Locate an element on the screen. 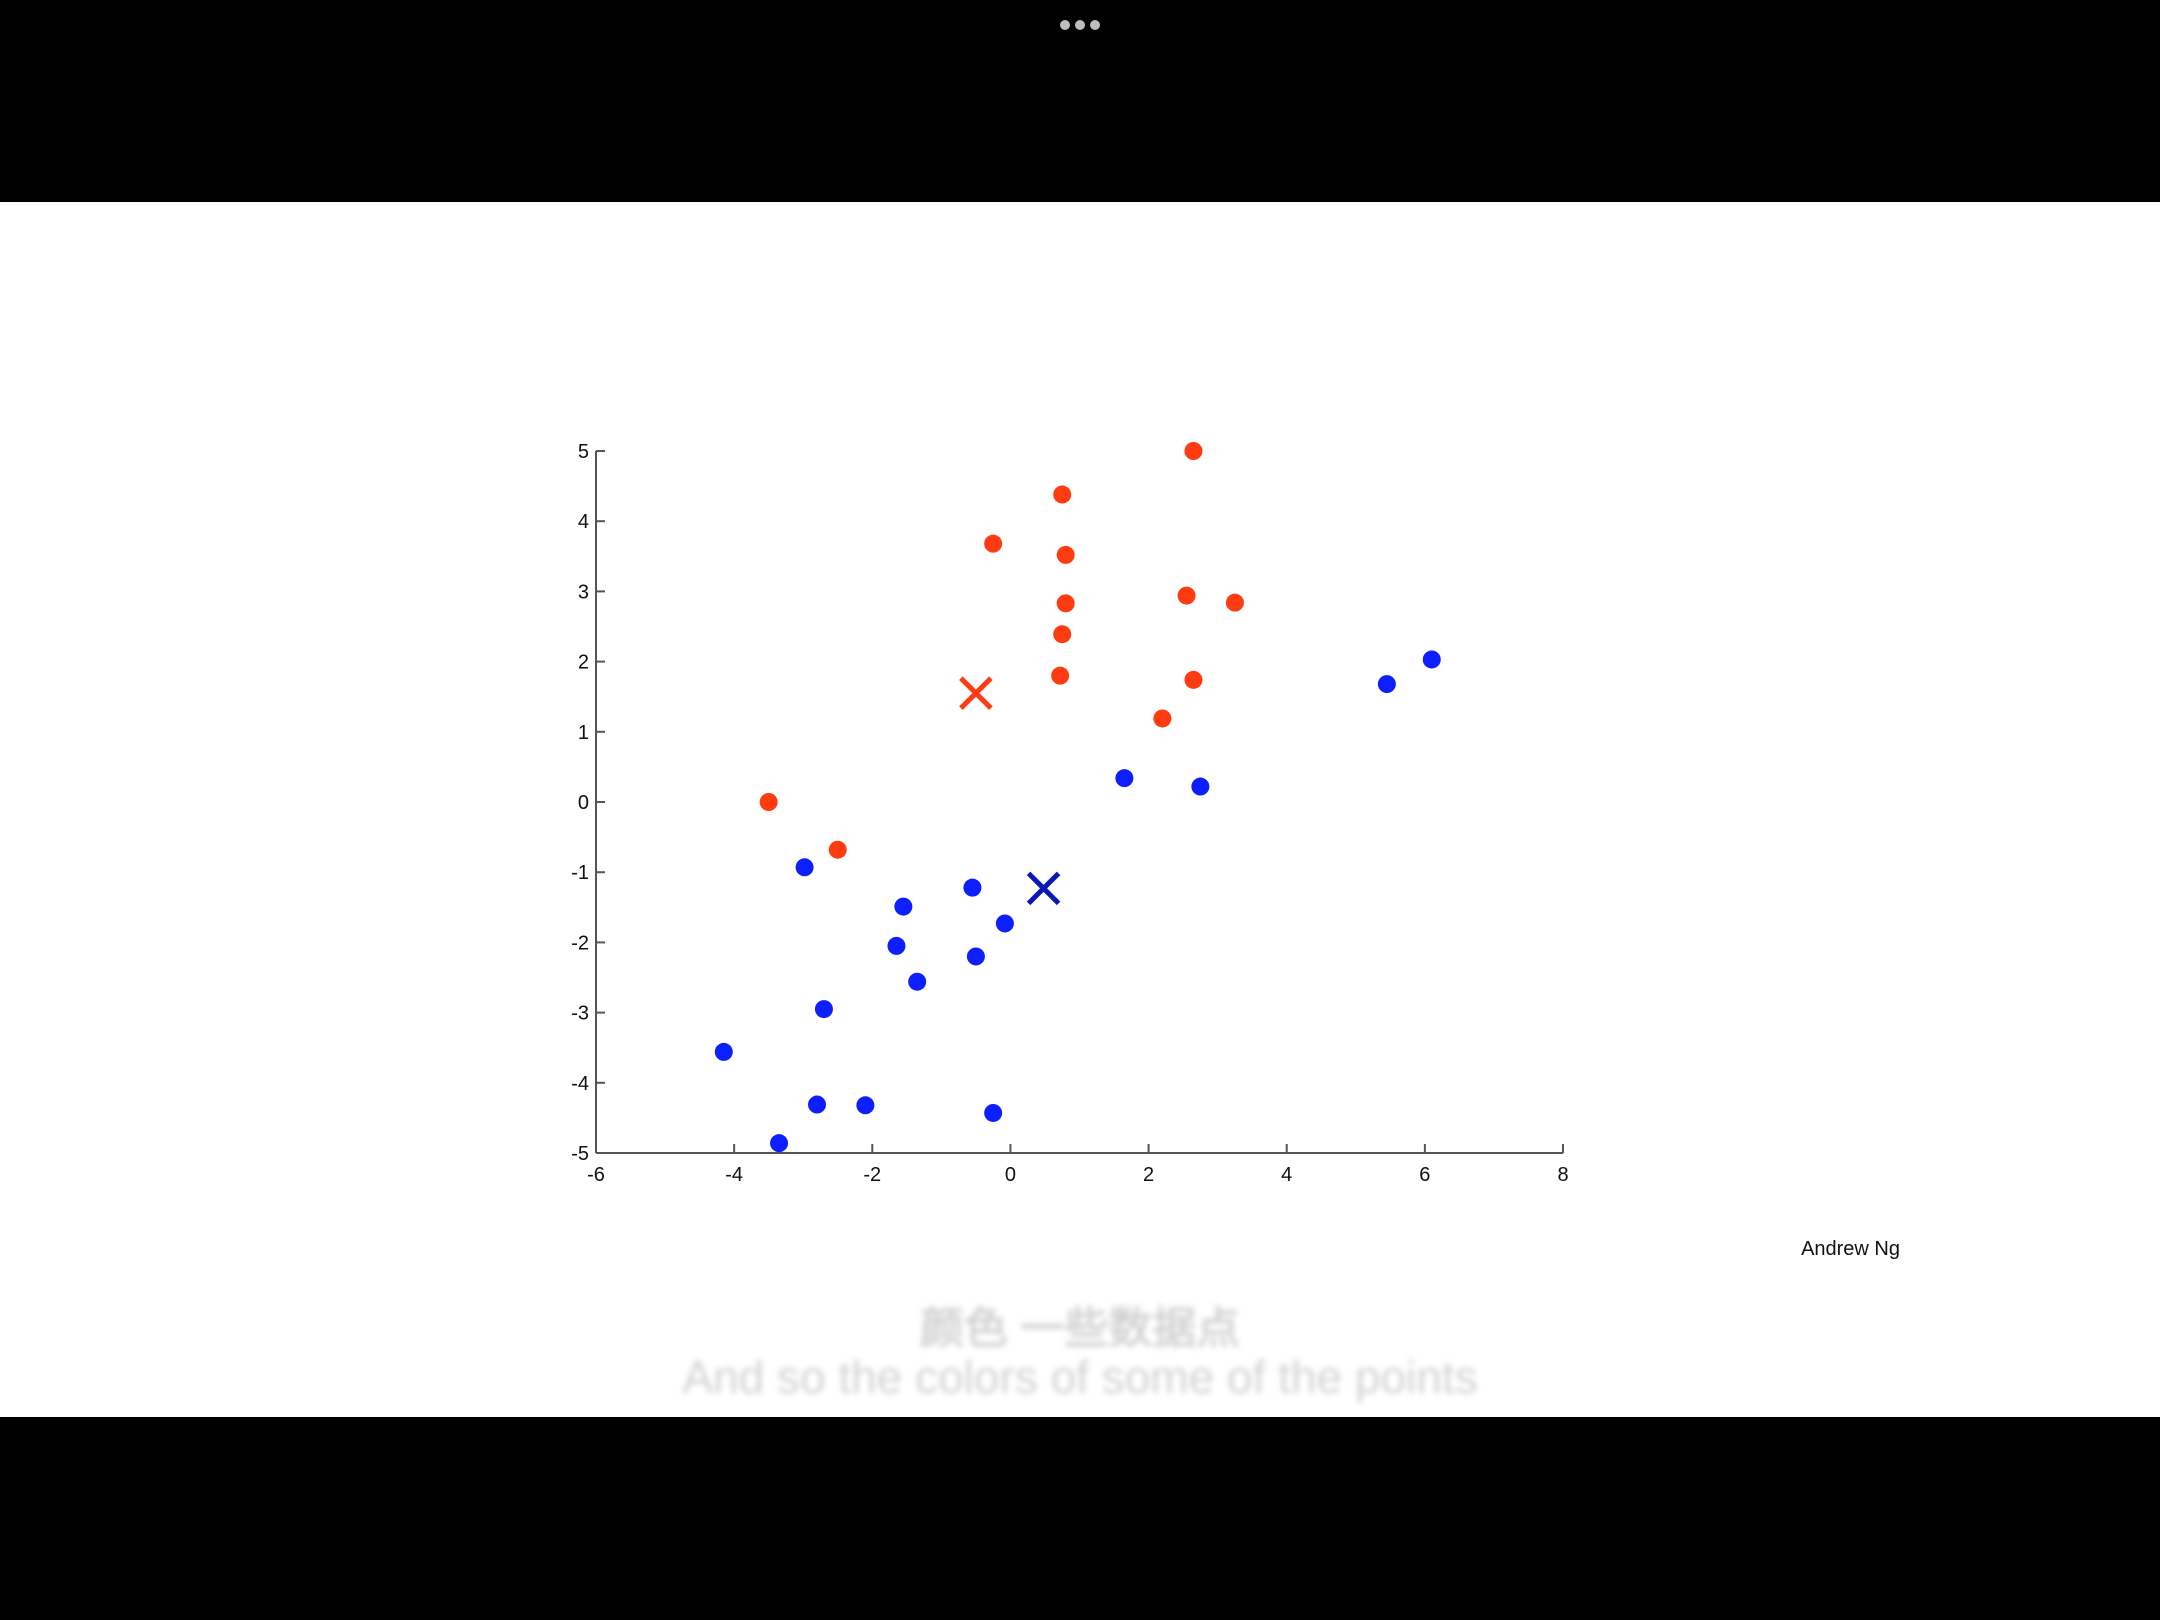 The image size is (2160, 1620). subtitle-chinese: 颜色 一些数据点 is located at coordinates (1080, 1328).